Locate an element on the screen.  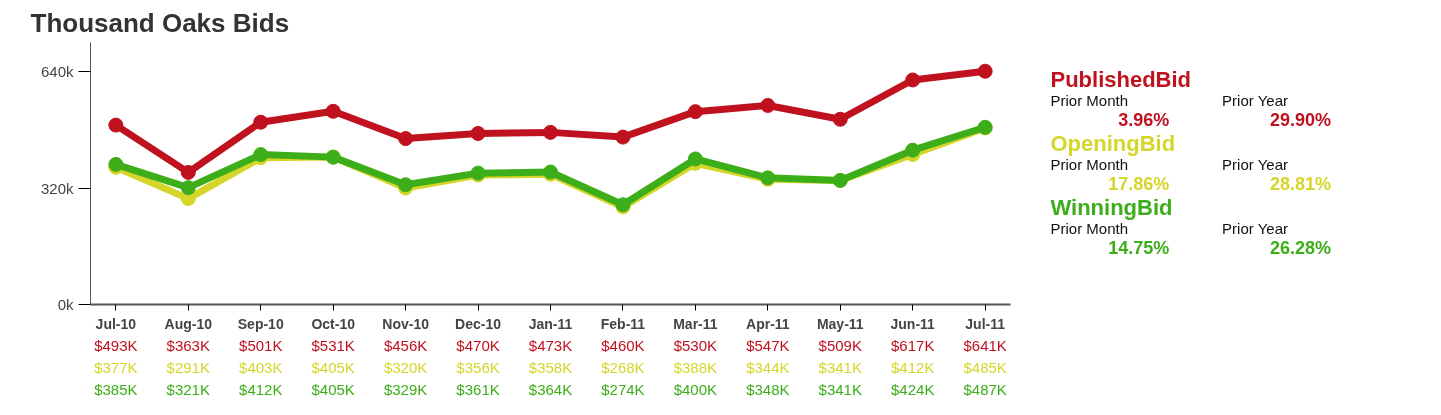
x-tick-label: Jul-10 is located at coordinates (116, 323).